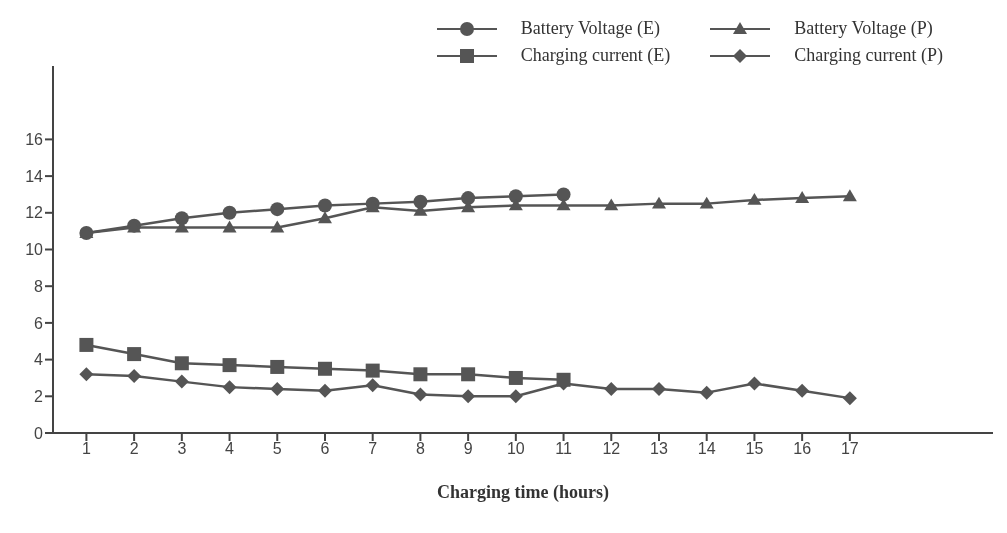 This screenshot has height=533, width=1007. Describe the element at coordinates (595, 55) in the screenshot. I see `legend-label: Charging current (E)` at that location.